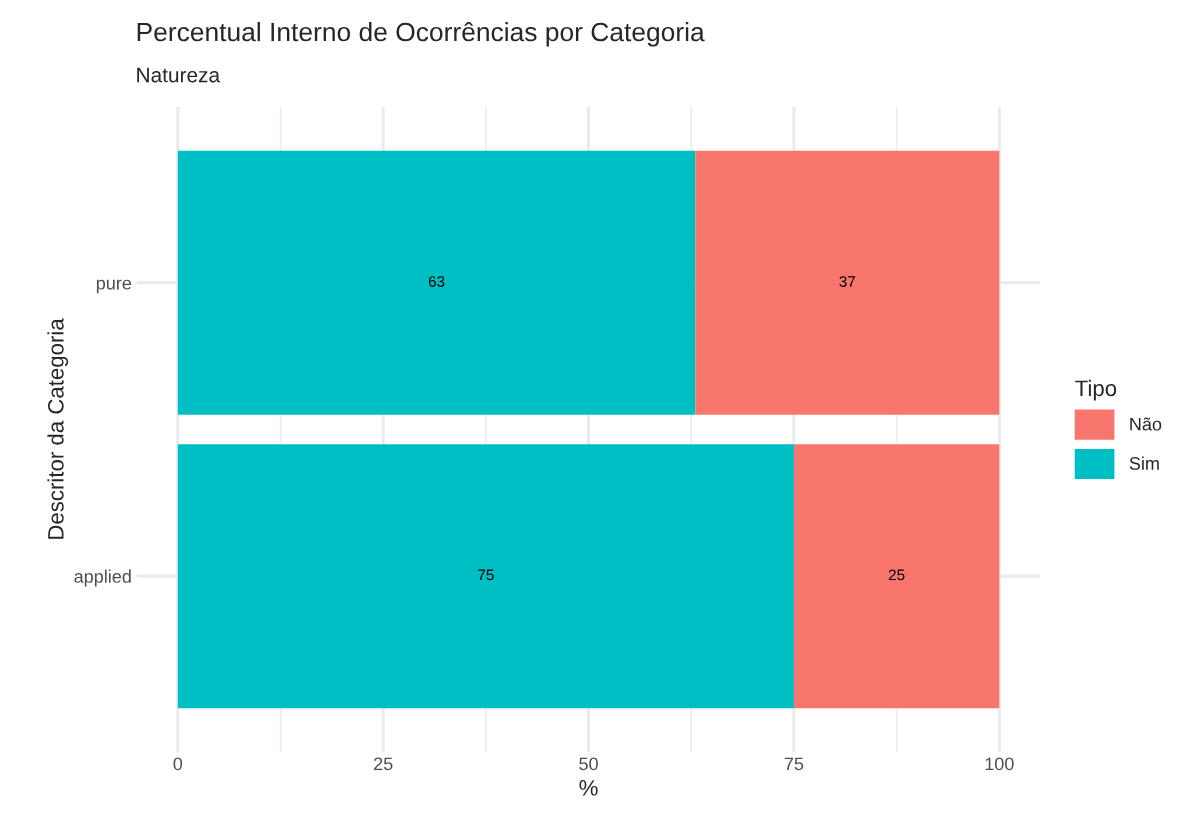 The image size is (1189, 822). I want to click on legend-label: Sim, so click(1144, 463).